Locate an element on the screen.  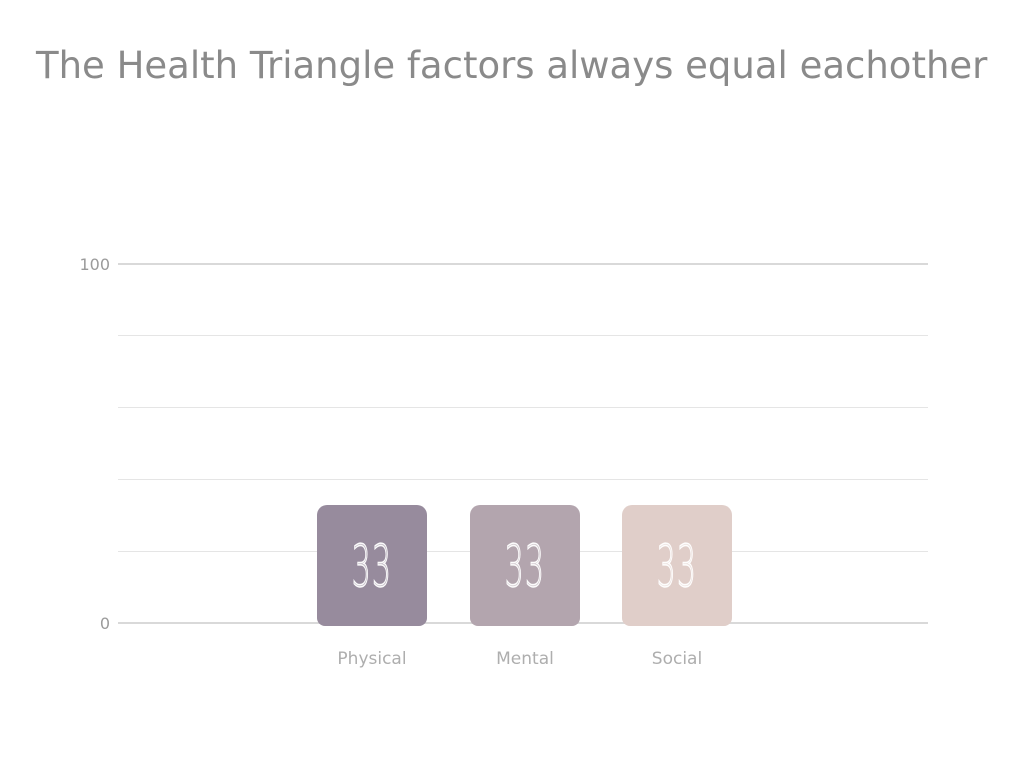
y-axis-tick-0: 0 is located at coordinates (104, 623).